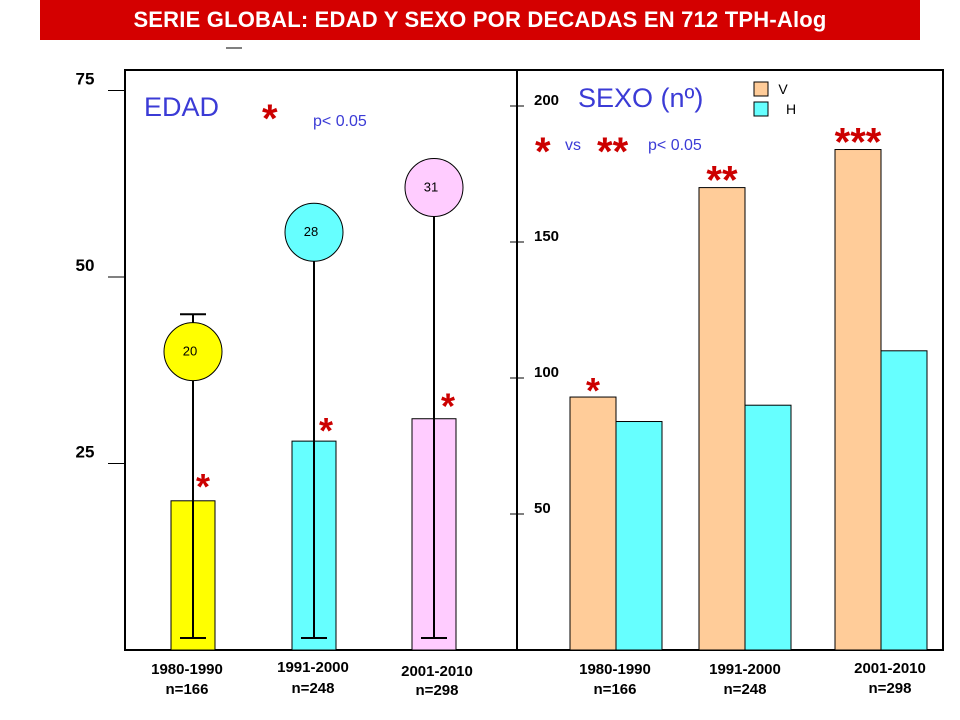 The width and height of the screenshot is (960, 720). Describe the element at coordinates (190, 351) in the screenshot. I see `edad-mean-label: 20` at that location.